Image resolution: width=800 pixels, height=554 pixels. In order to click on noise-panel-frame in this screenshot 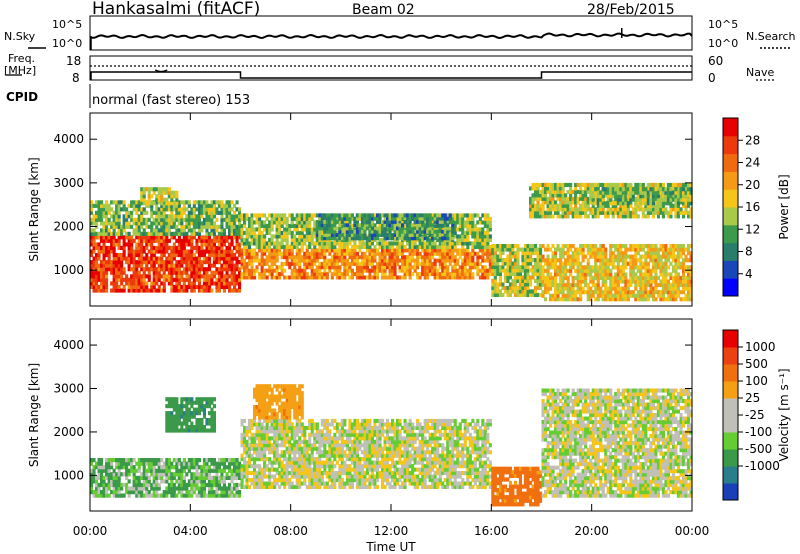, I will do `click(391, 33)`.